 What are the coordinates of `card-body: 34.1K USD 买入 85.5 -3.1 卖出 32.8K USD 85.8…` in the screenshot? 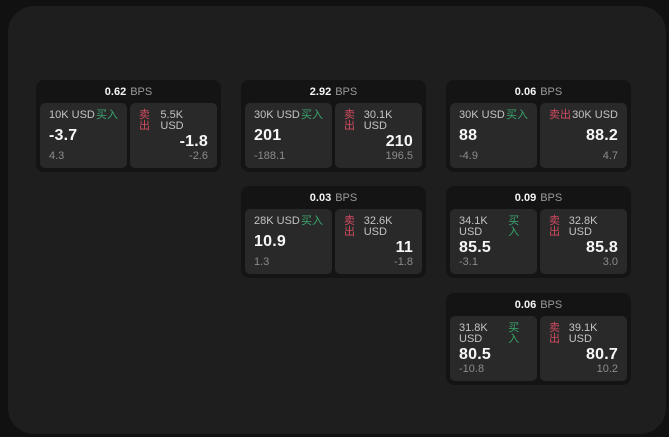 It's located at (538, 241).